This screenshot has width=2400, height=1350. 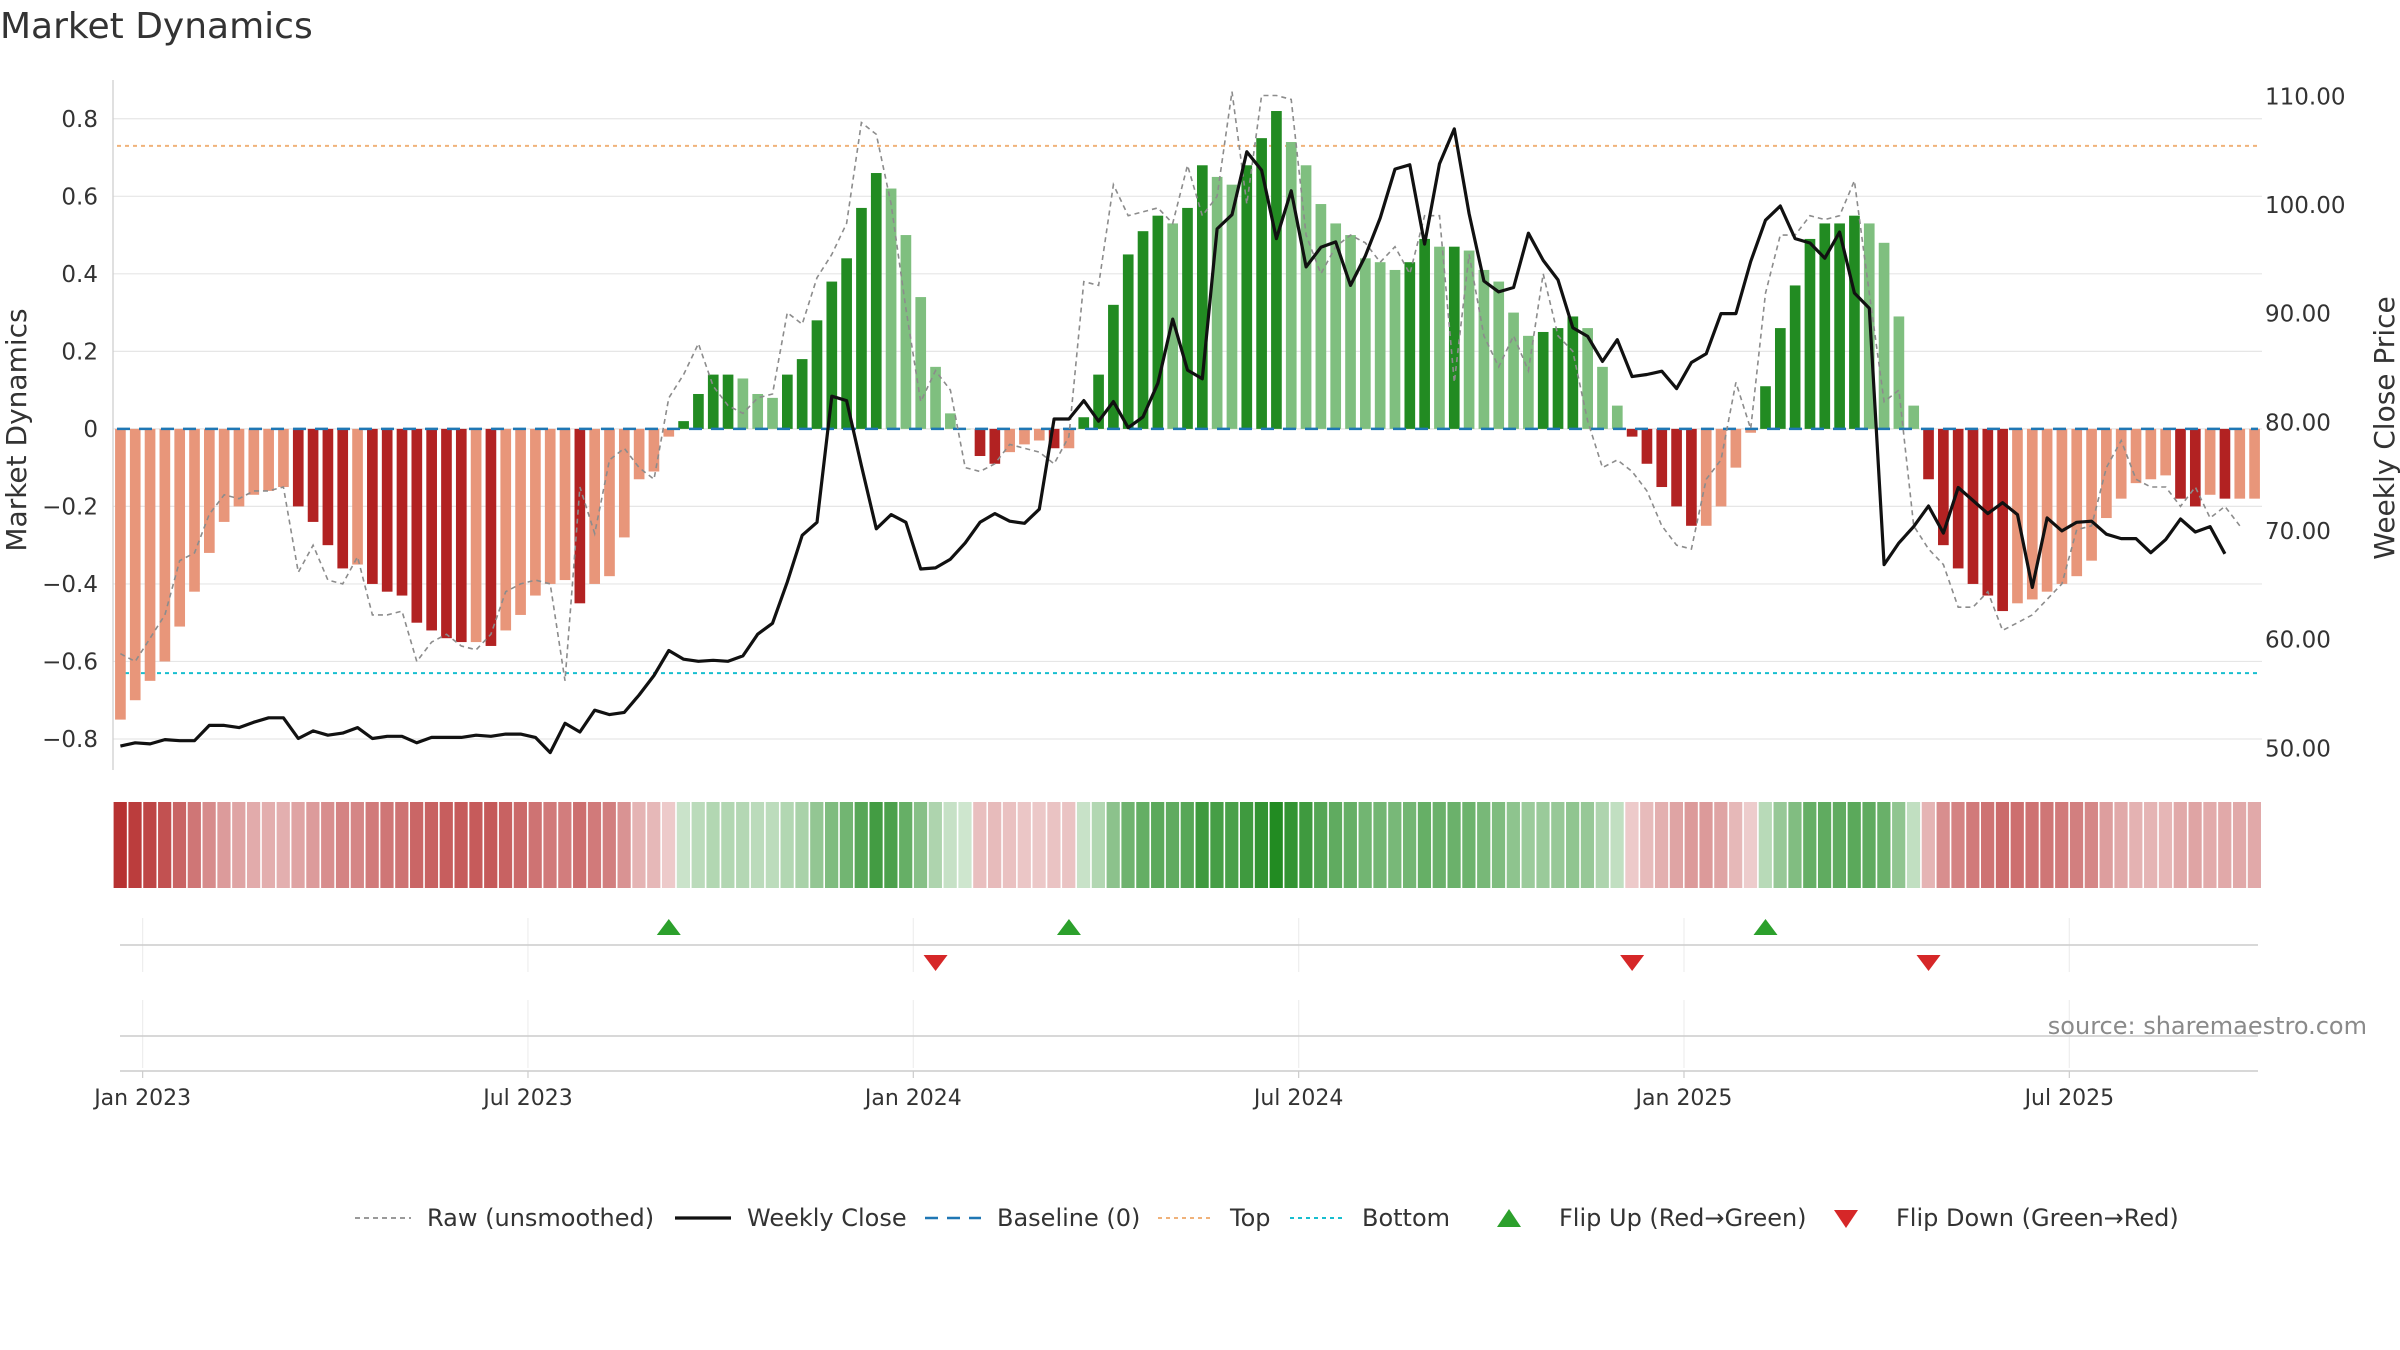 What do you see at coordinates (1683, 1098) in the screenshot?
I see `date-tick-label: Jan 2025` at bounding box center [1683, 1098].